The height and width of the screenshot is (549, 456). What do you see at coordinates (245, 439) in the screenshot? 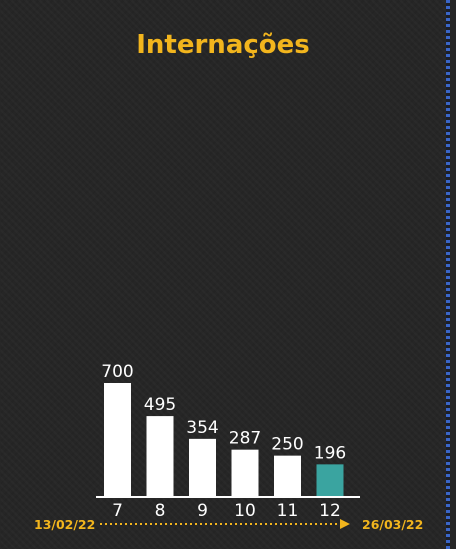
I see `bar-value-label: 287` at bounding box center [245, 439].